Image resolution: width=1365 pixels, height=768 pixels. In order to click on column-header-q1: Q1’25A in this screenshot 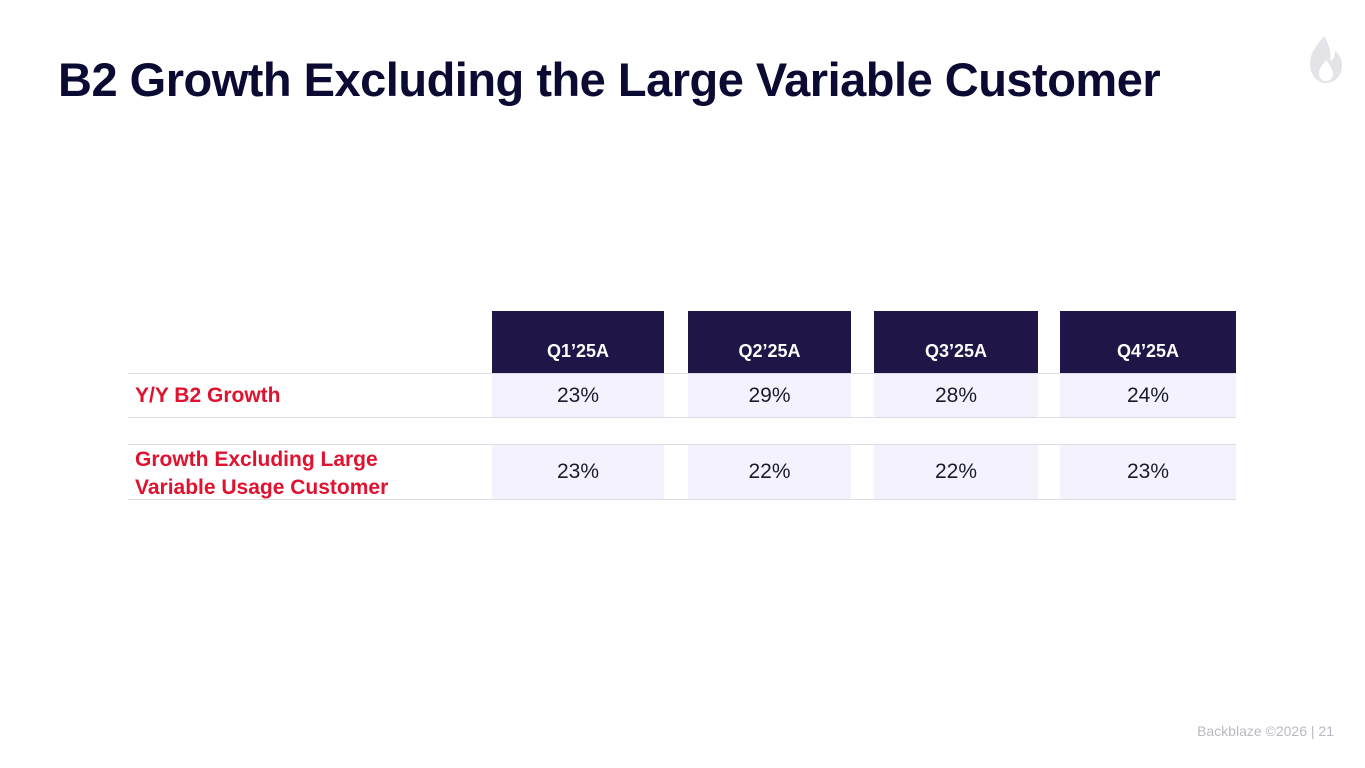, I will do `click(578, 342)`.